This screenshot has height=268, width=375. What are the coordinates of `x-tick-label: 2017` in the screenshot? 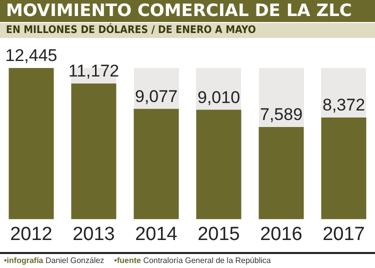 It's located at (343, 234).